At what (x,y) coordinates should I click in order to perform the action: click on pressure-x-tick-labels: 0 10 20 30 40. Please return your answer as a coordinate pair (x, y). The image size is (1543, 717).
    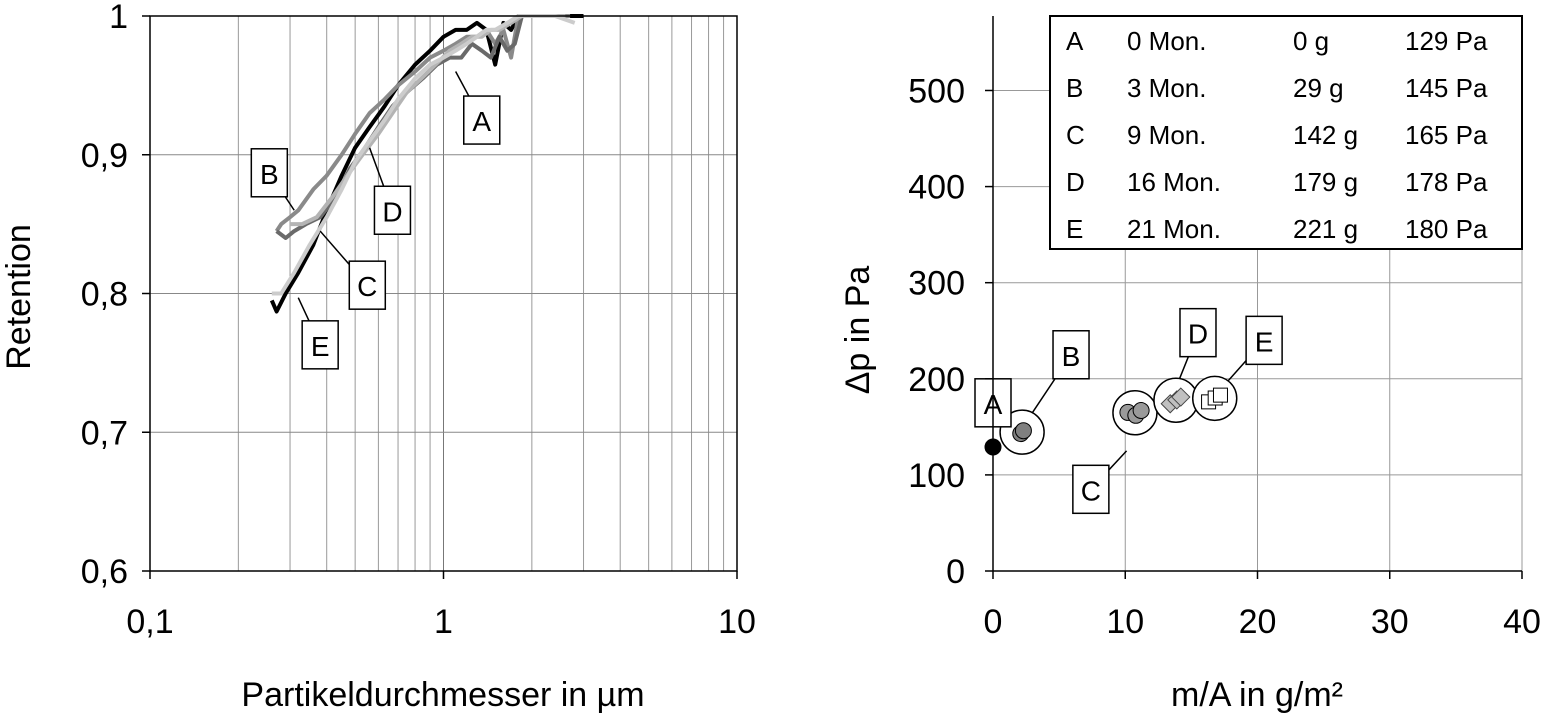
    Looking at the image, I should click on (1262, 622).